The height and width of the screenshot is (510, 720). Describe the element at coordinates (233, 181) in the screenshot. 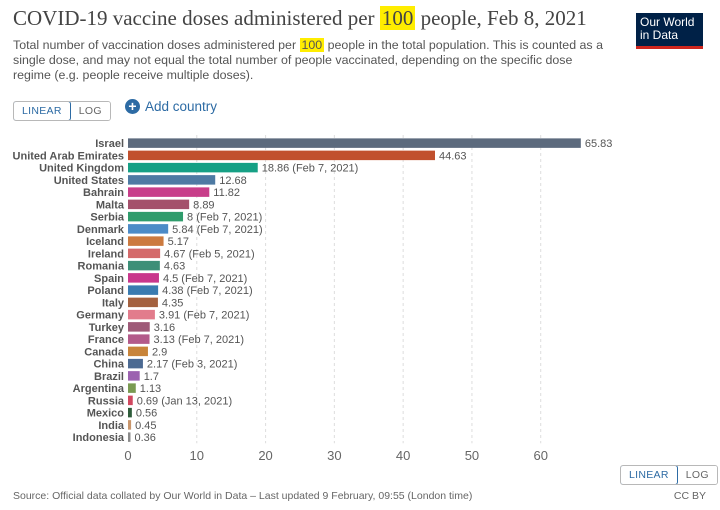

I see `data-label: 12.68` at that location.